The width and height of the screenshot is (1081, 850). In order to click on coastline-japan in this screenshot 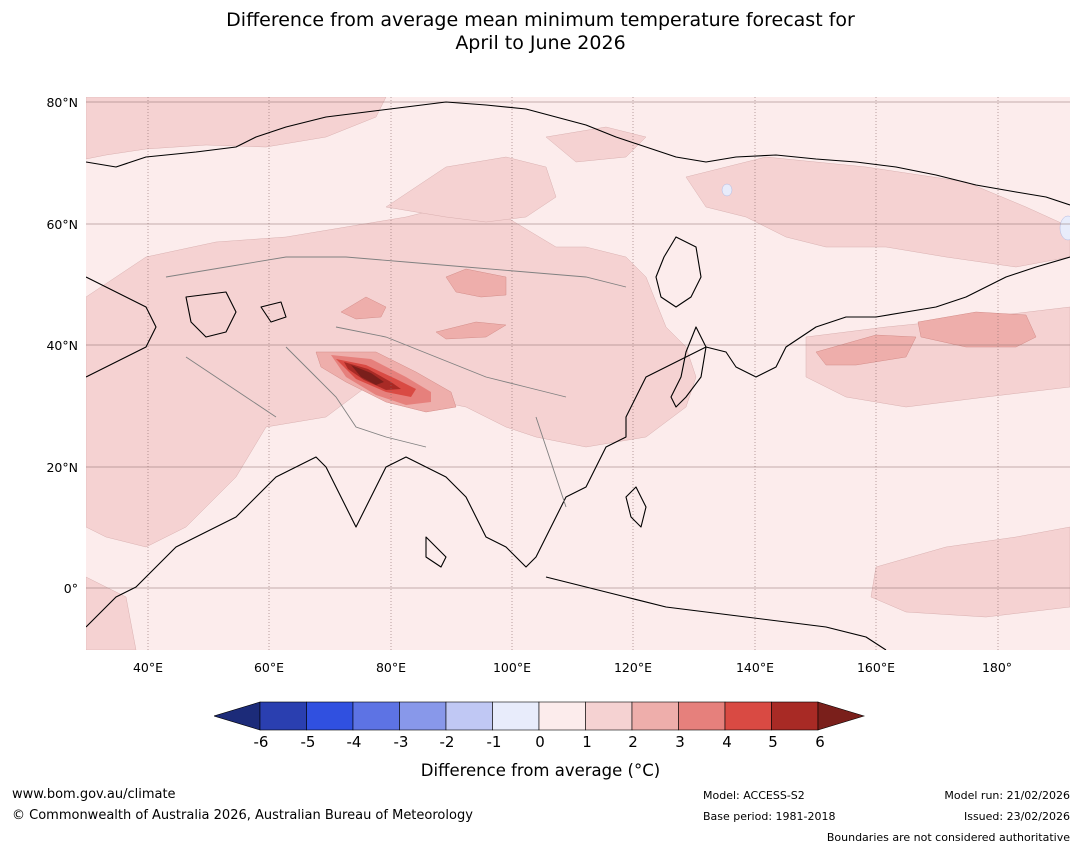, I will do `click(688, 367)`.